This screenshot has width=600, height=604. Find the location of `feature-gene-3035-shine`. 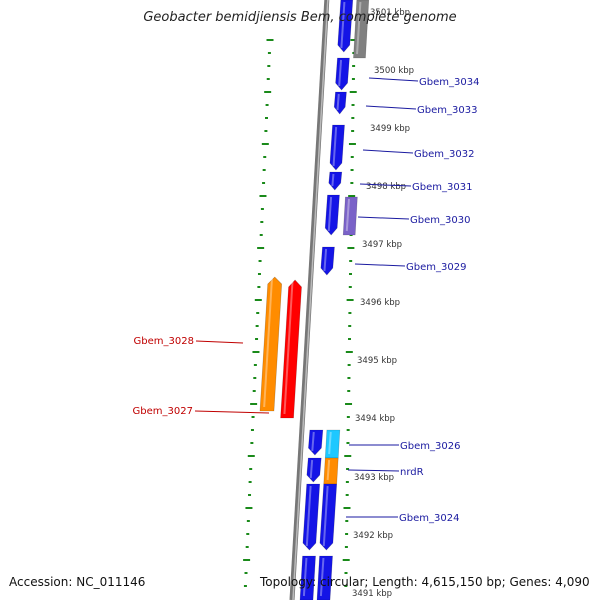

feature-gene-3035-shine is located at coordinates (343, 25).